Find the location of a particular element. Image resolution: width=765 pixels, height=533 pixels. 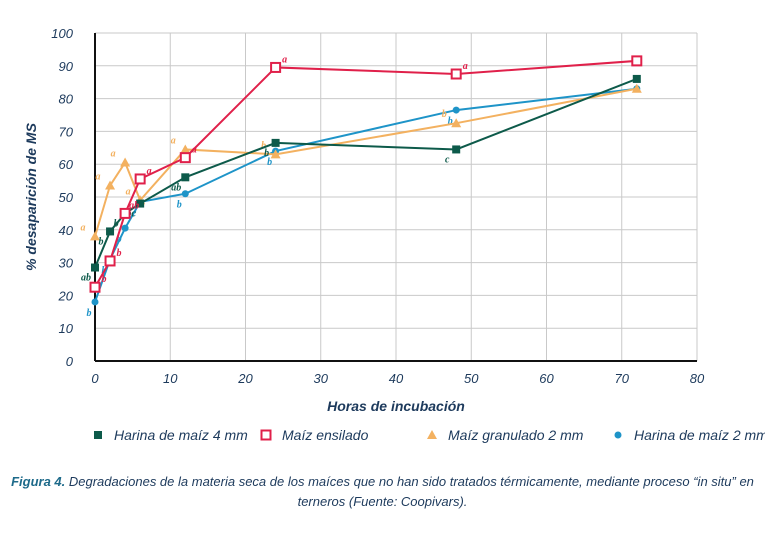

legend-item: Harina de maíz 4 mm is located at coordinates (171, 435).